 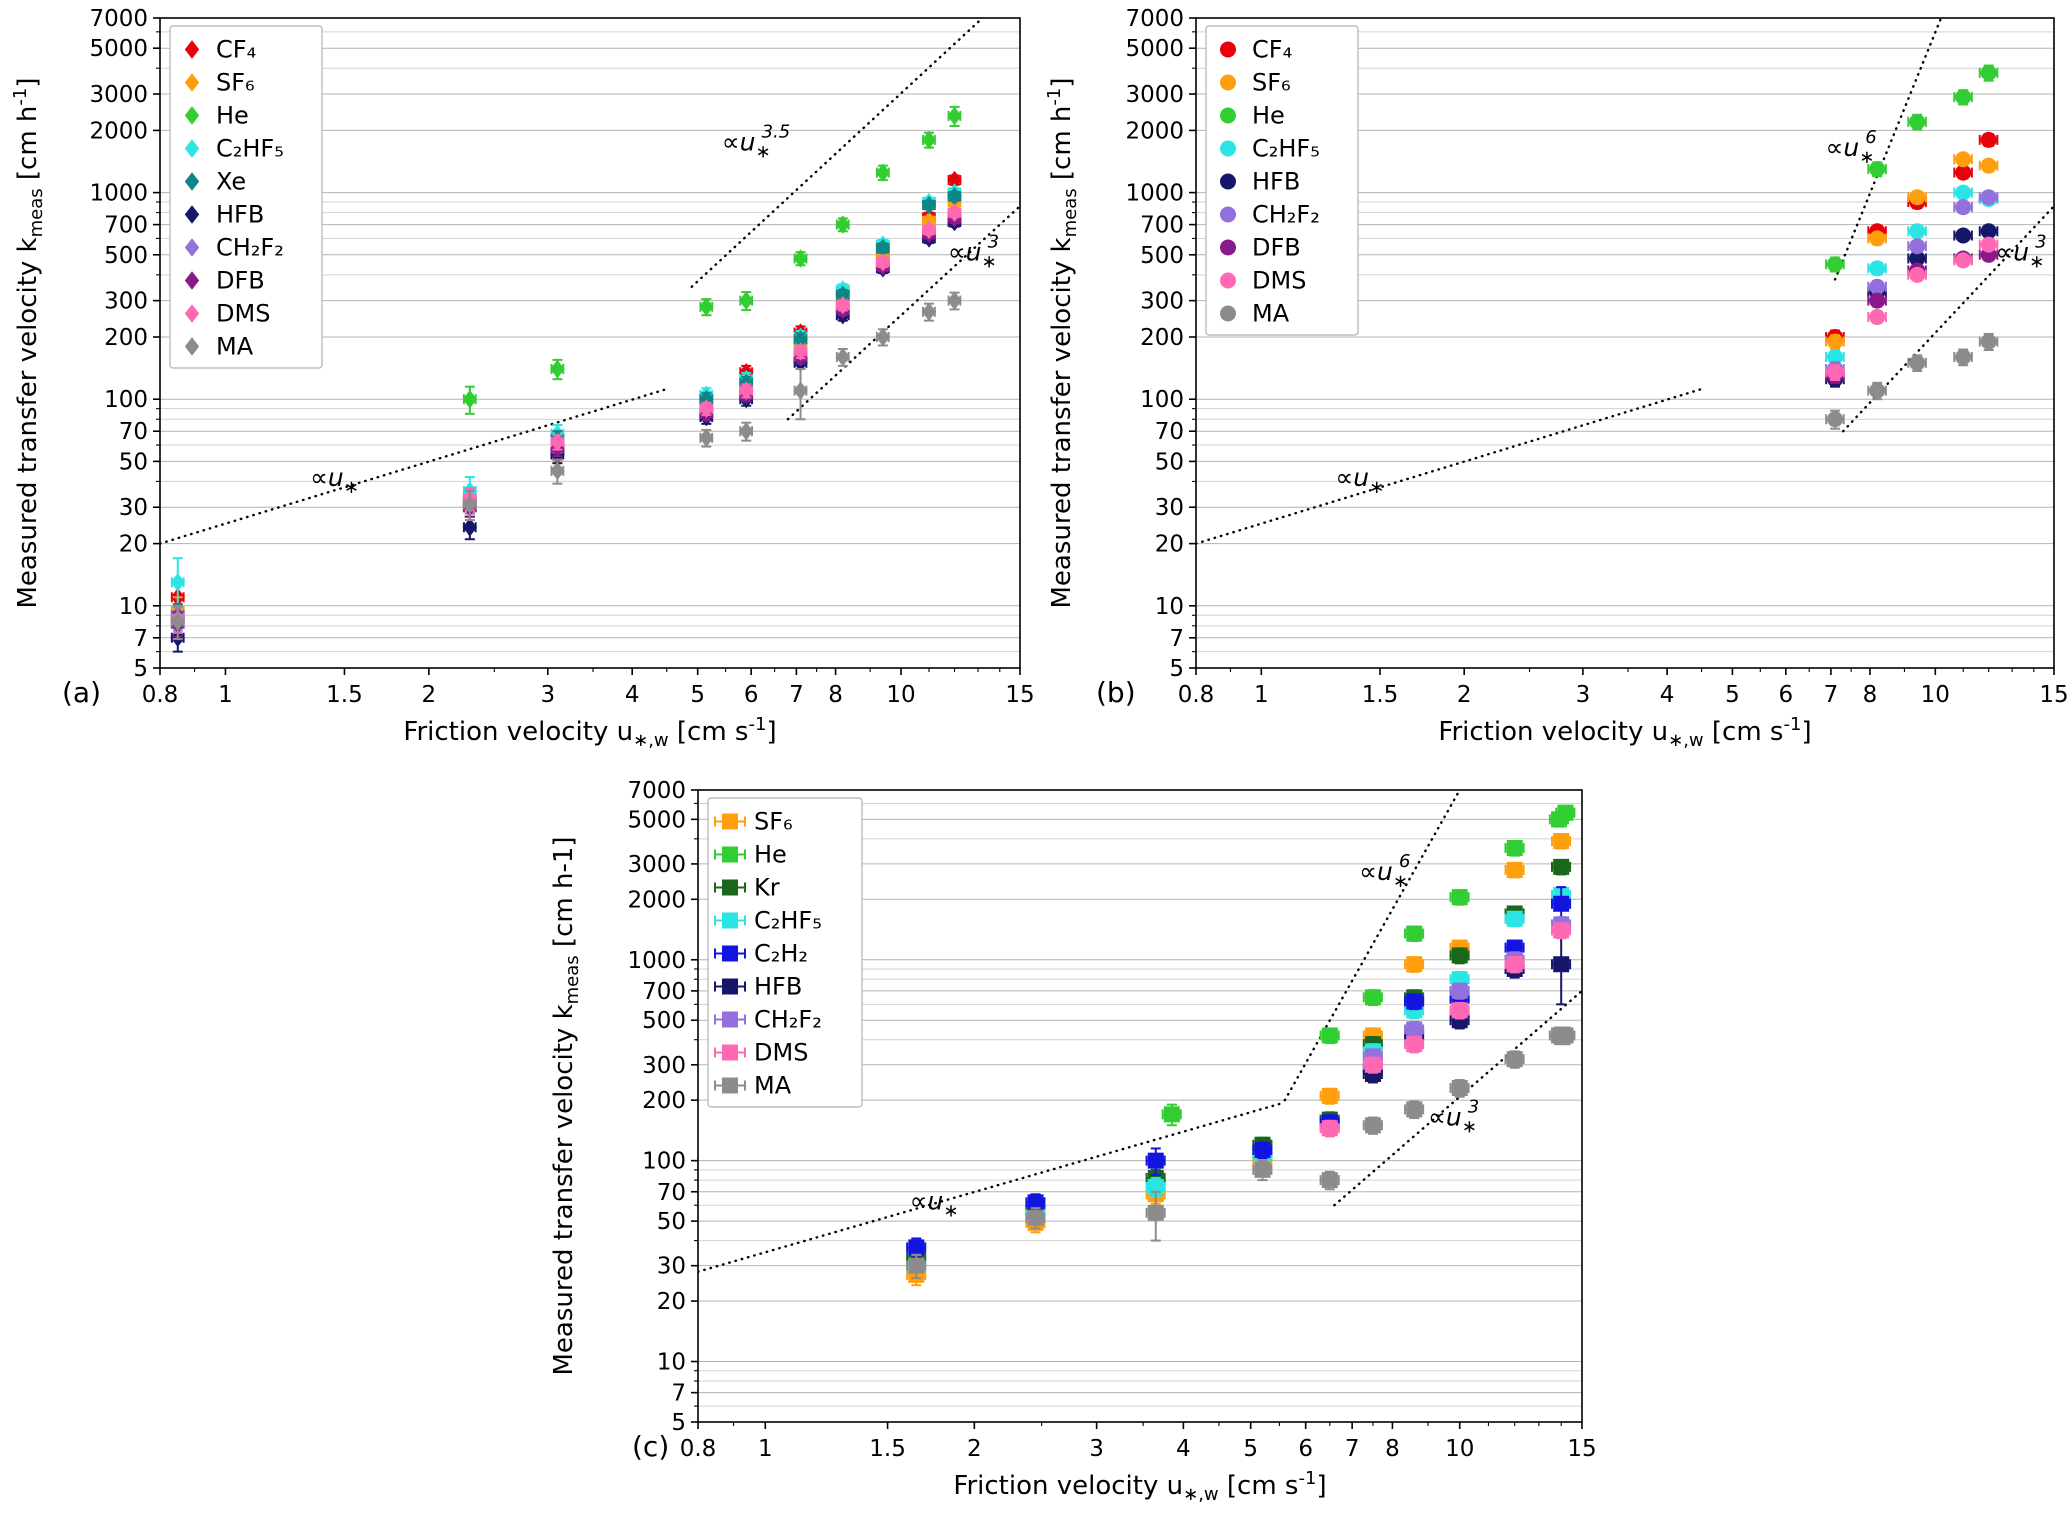 What do you see at coordinates (1176, 639) in the screenshot?
I see `y-tick-label: 7` at bounding box center [1176, 639].